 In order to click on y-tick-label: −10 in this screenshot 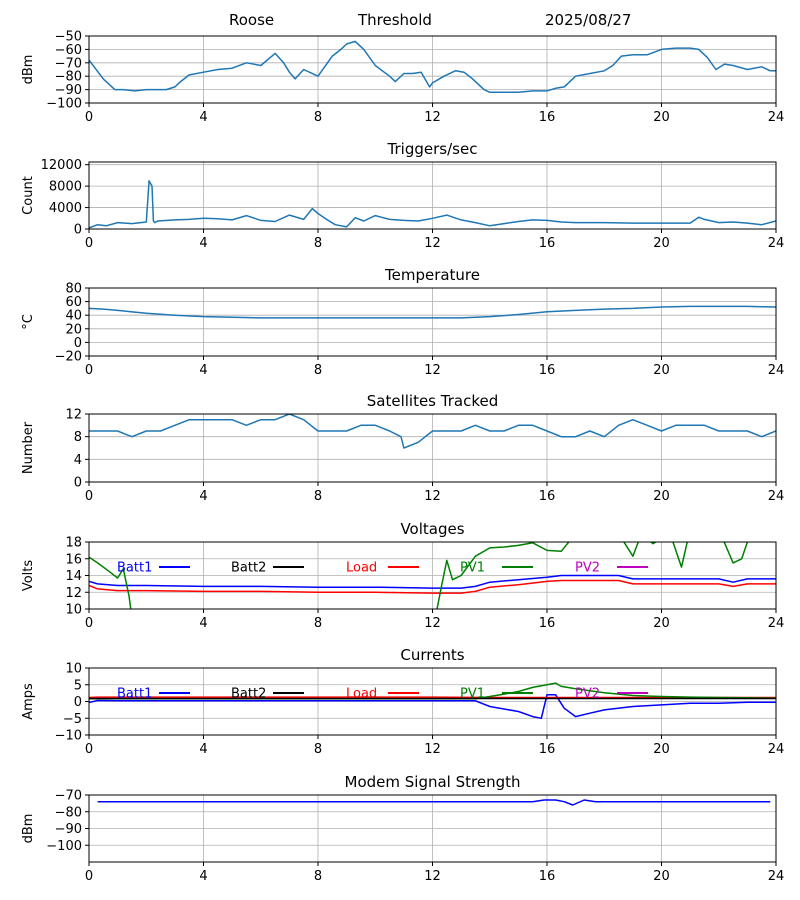, I will do `click(68, 736)`.